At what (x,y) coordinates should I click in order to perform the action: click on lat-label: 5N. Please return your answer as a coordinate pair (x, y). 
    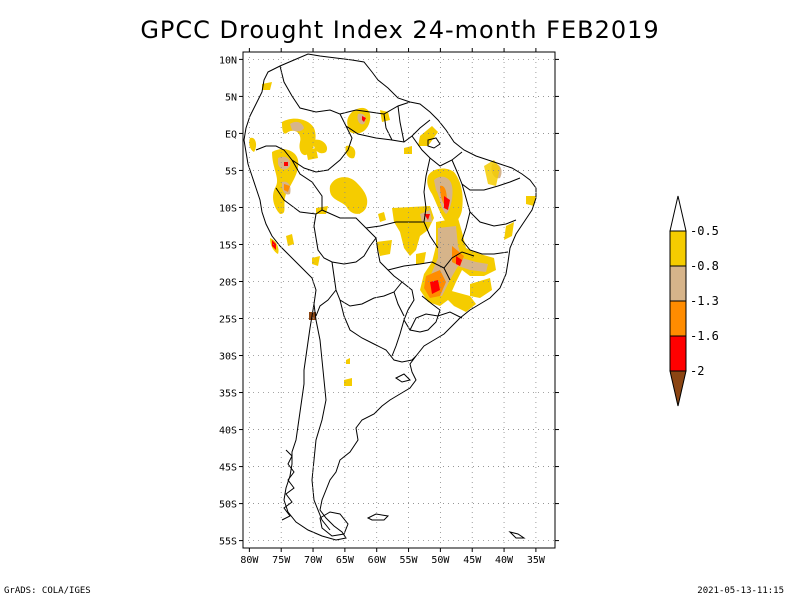
    Looking at the image, I should click on (231, 97).